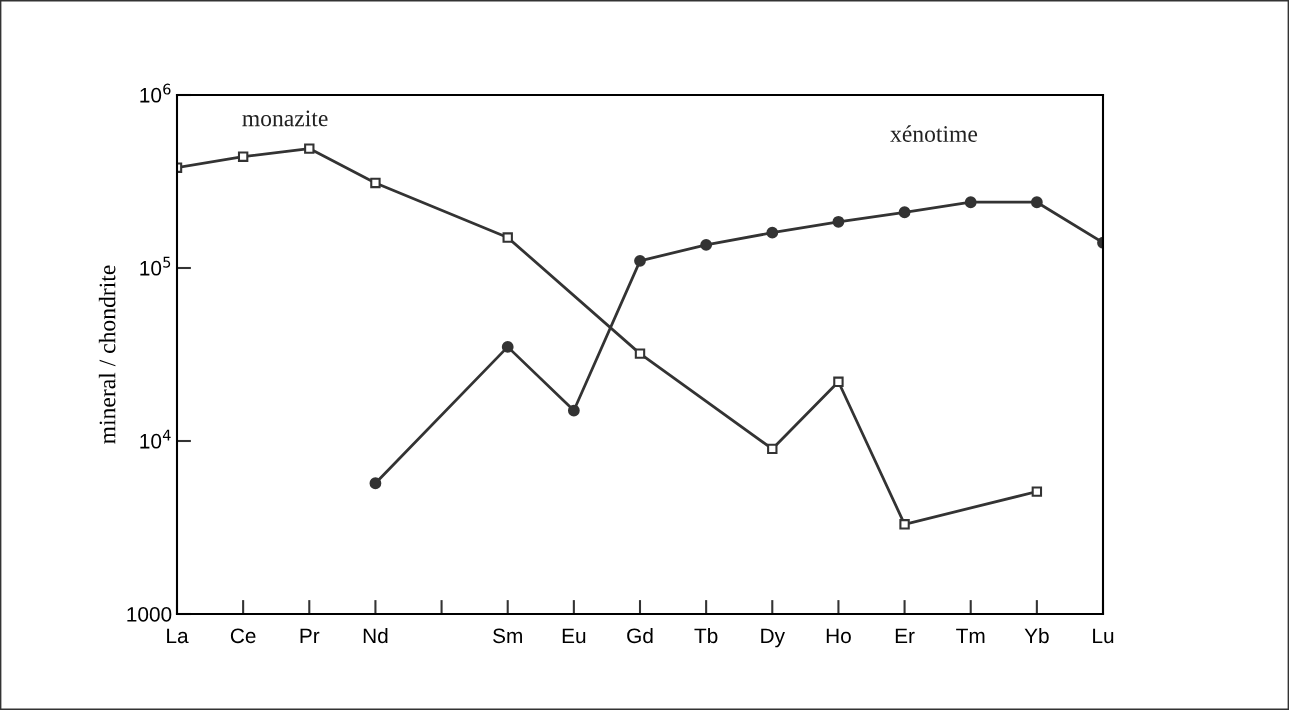 This screenshot has height=710, width=1289. What do you see at coordinates (1103, 636) in the screenshot?
I see `x-tick-label: Lu` at bounding box center [1103, 636].